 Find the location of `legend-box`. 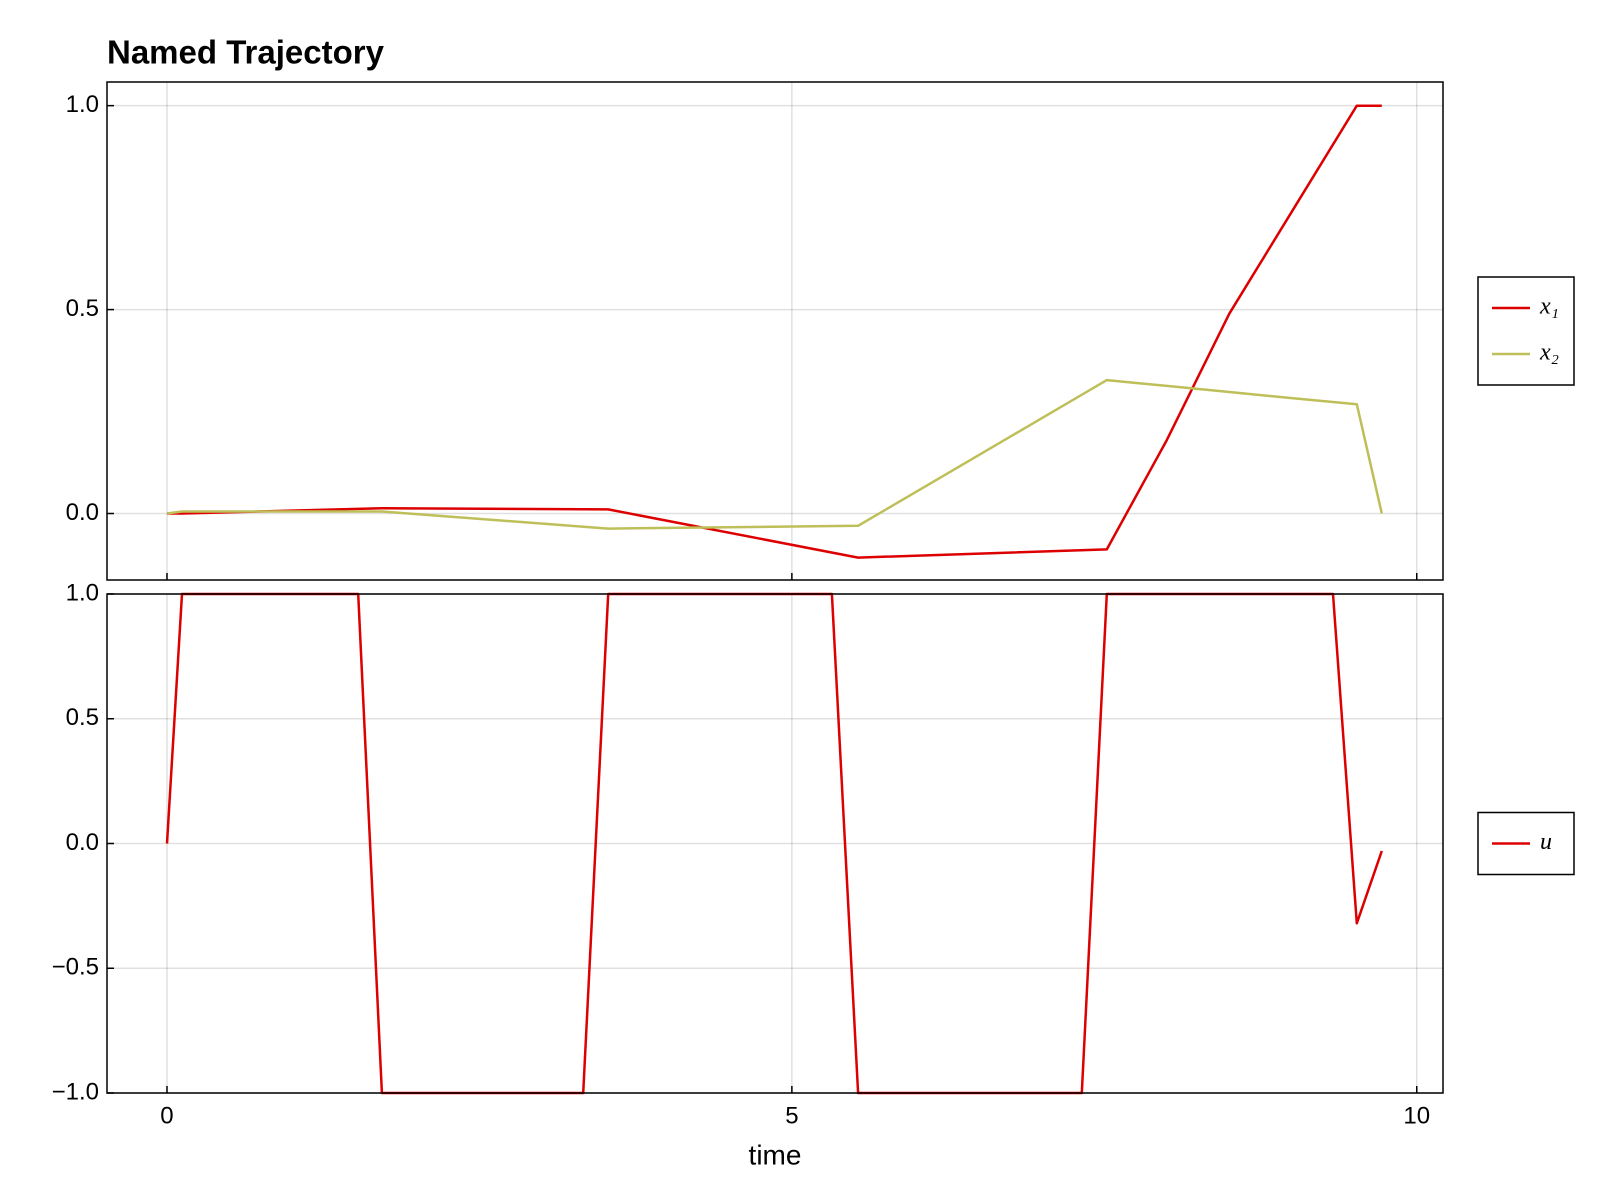

legend-box is located at coordinates (1526, 331).